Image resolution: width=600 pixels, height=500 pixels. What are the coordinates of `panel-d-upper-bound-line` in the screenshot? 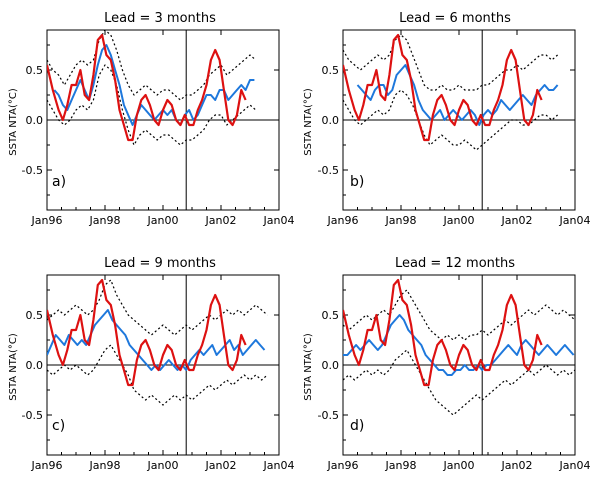 It's located at (459, 315).